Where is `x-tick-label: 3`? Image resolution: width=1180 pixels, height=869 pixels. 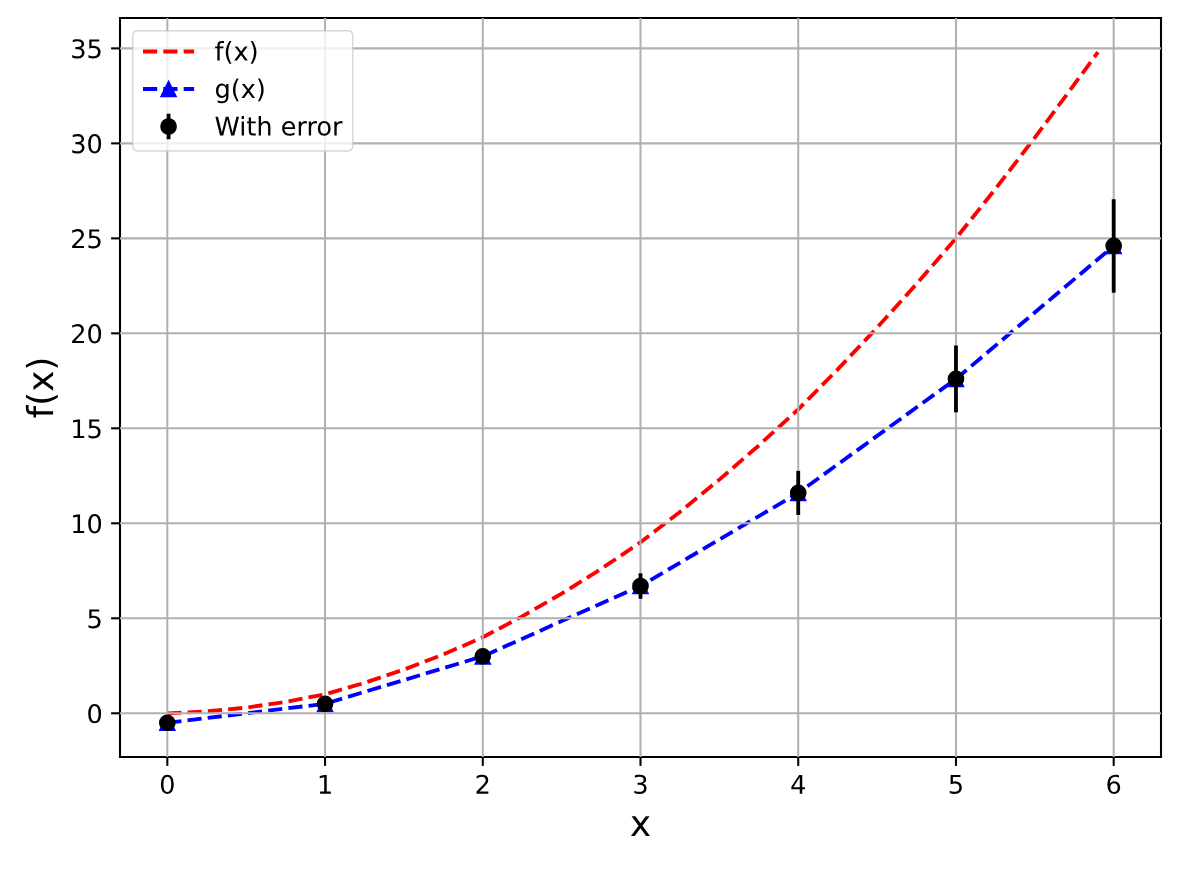 x-tick-label: 3 is located at coordinates (640, 784).